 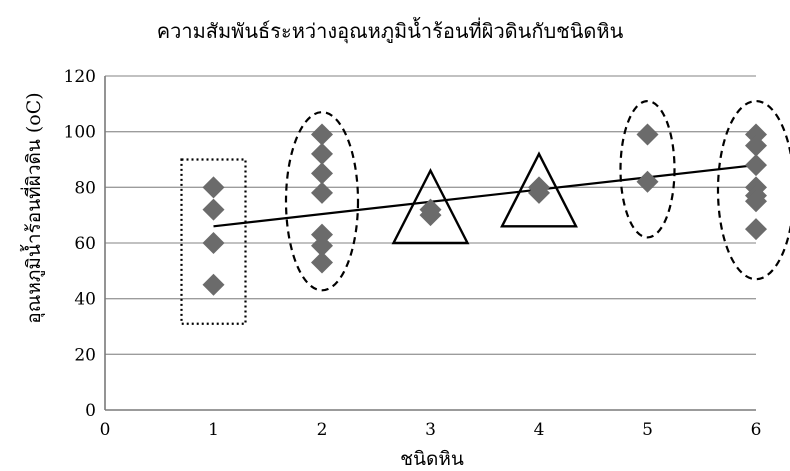 What do you see at coordinates (80, 77) in the screenshot?
I see `y-tick-label: 120` at bounding box center [80, 77].